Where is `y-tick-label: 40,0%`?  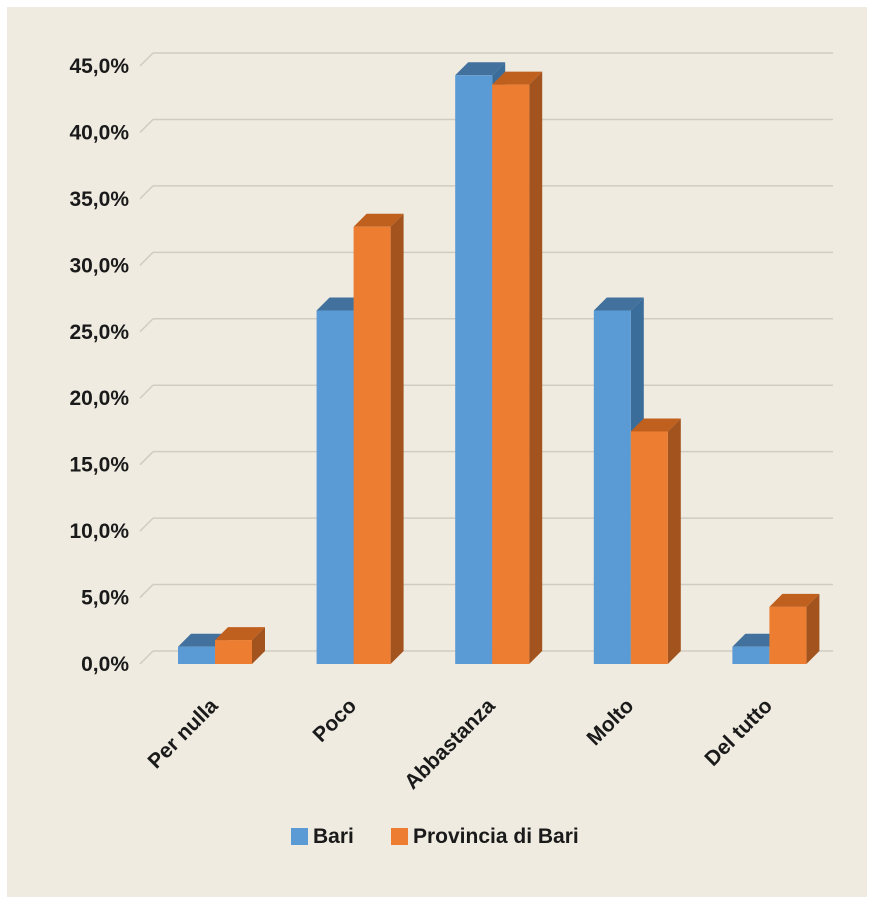
y-tick-label: 40,0% is located at coordinates (99, 132).